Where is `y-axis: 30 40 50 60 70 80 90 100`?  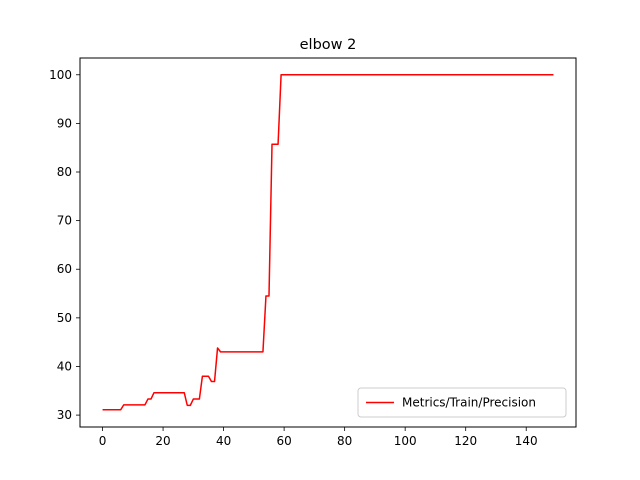 y-axis: 30 40 50 60 70 80 90 100 is located at coordinates (64, 245).